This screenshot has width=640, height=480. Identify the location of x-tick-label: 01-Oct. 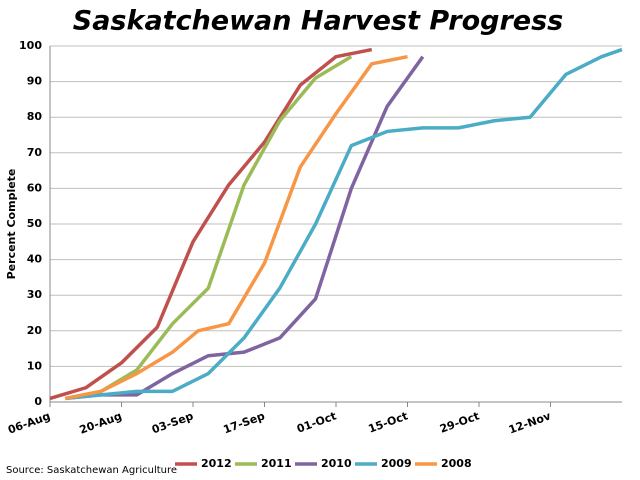
(316, 422).